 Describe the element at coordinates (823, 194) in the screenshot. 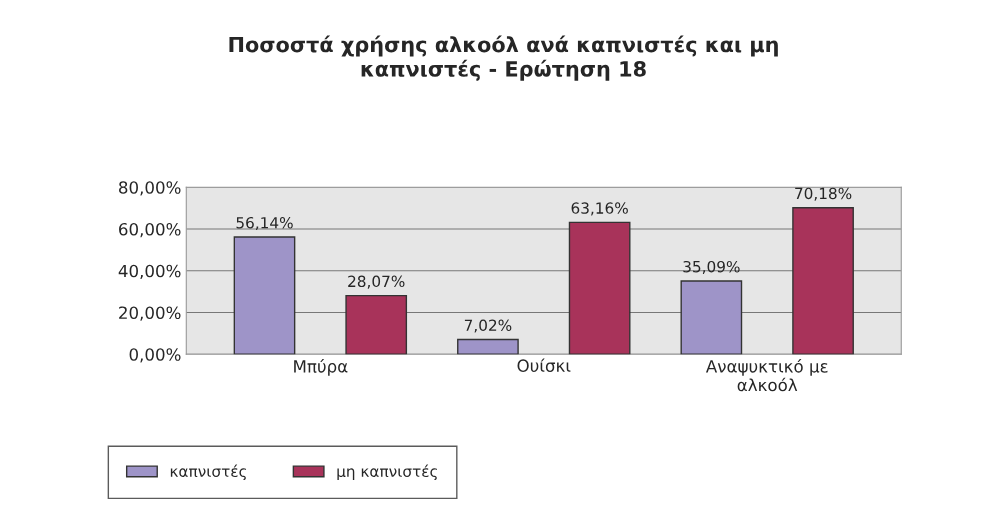

I see `data-label: 70,18%` at that location.